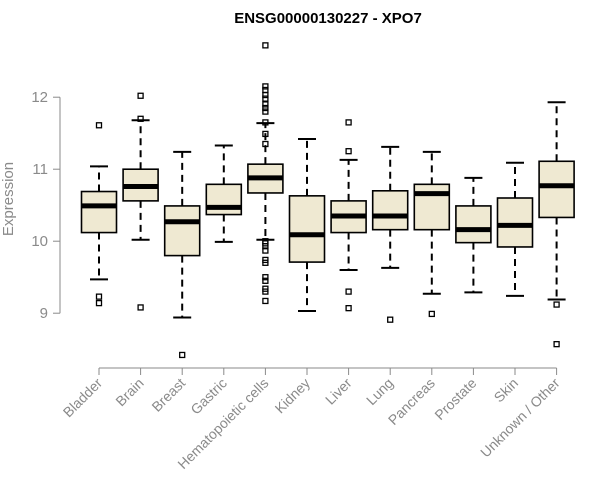 Image resolution: width=600 pixels, height=500 pixels. I want to click on box-kidney, so click(307, 225).